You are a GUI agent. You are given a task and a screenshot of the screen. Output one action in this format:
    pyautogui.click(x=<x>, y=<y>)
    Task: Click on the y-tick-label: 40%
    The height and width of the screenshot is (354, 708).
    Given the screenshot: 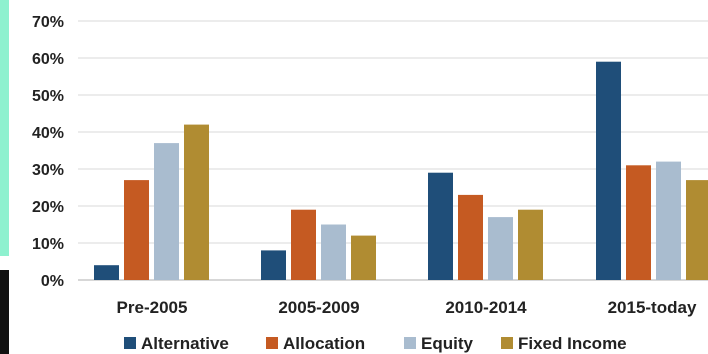 What is the action you would take?
    pyautogui.click(x=48, y=133)
    